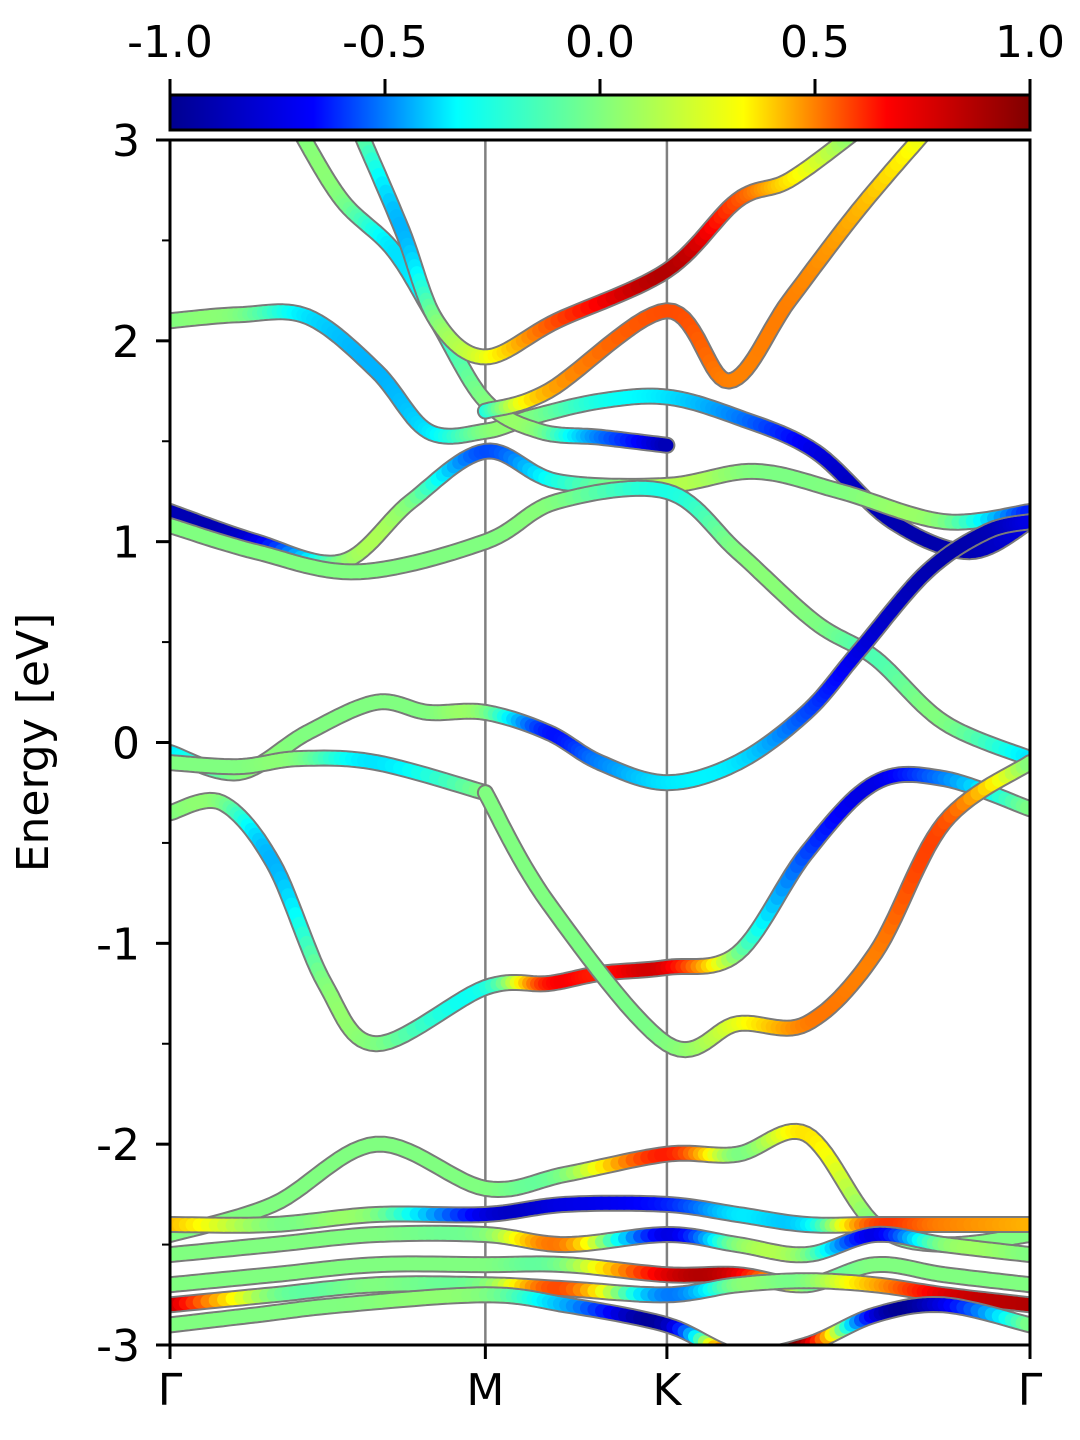  What do you see at coordinates (170, 42) in the screenshot?
I see `colorbar-tick-label: -1.0` at bounding box center [170, 42].